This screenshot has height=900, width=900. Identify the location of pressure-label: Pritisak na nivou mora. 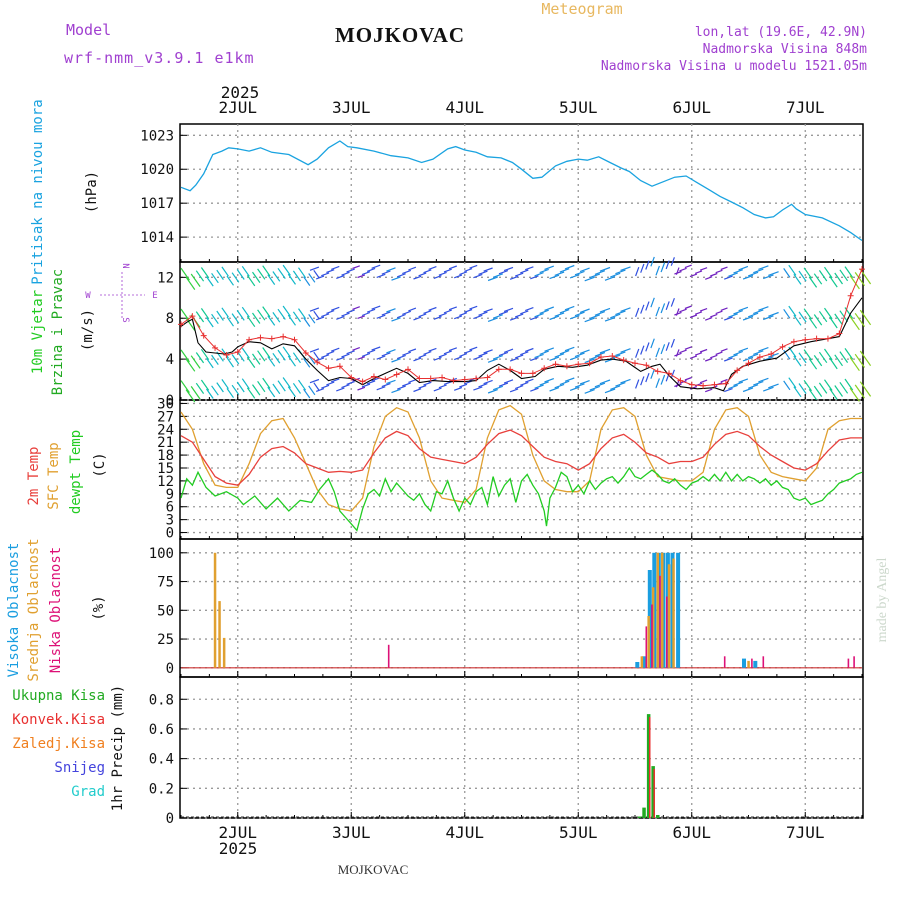
(38, 191).